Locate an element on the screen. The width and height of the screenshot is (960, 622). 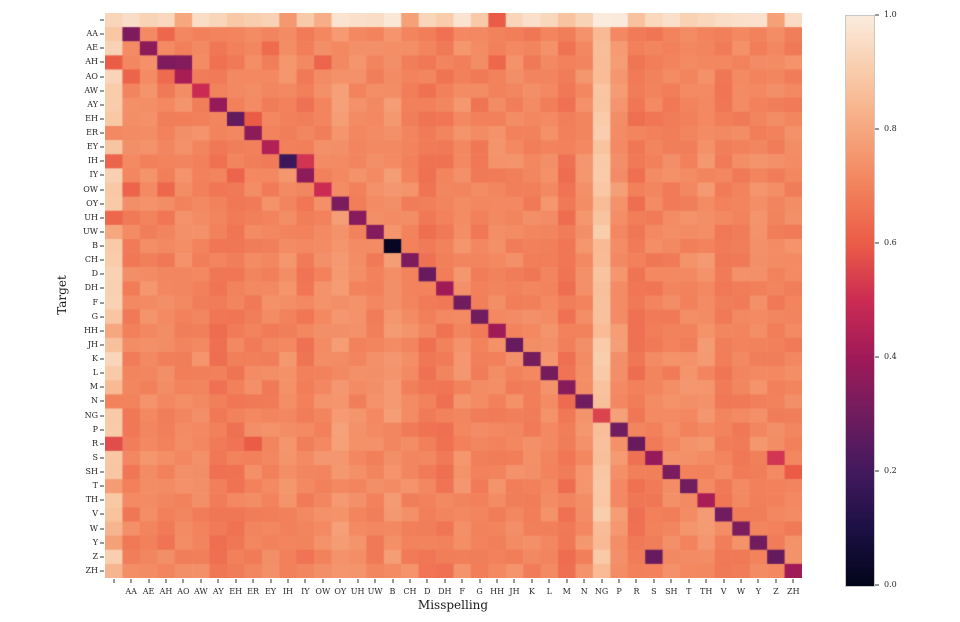
x-tick-label: Z is located at coordinates (776, 591).